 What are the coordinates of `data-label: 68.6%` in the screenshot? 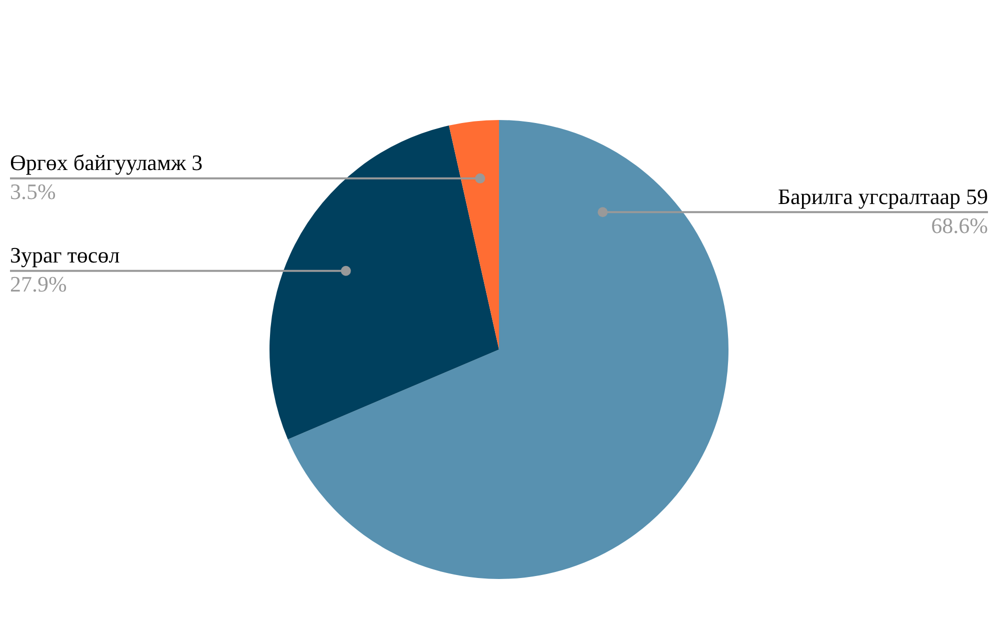 It's located at (959, 225).